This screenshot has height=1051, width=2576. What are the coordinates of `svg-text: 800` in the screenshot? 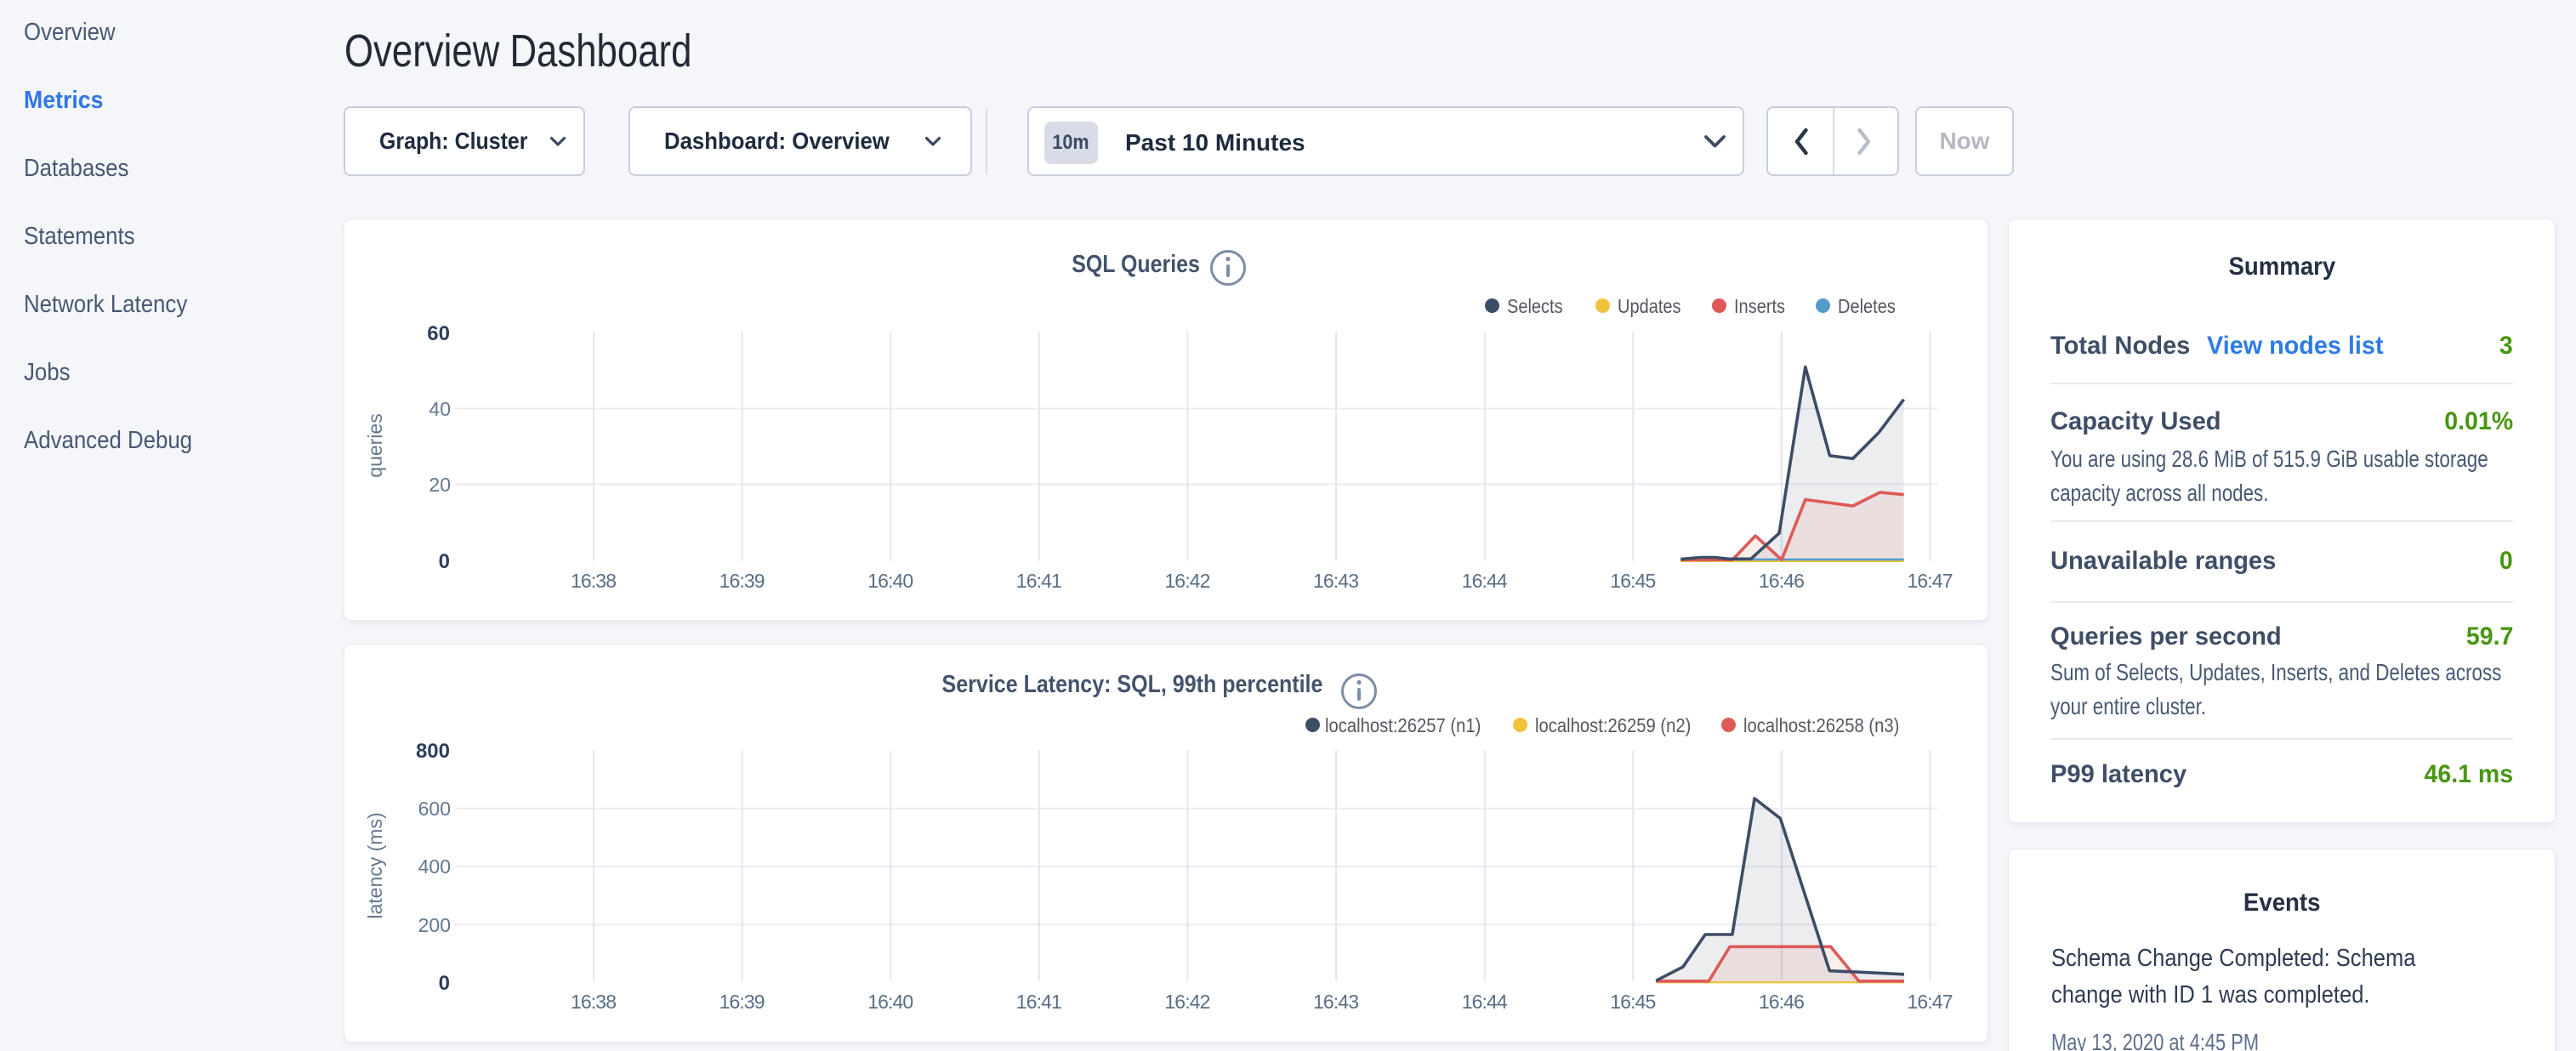 It's located at (433, 751).